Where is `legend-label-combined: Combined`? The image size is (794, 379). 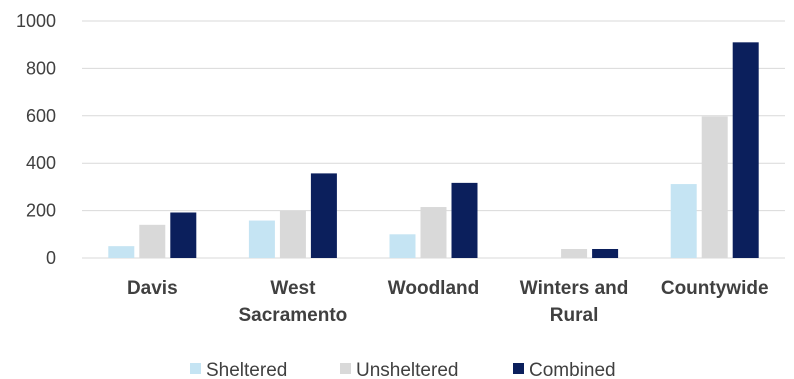
legend-label-combined: Combined is located at coordinates (572, 369).